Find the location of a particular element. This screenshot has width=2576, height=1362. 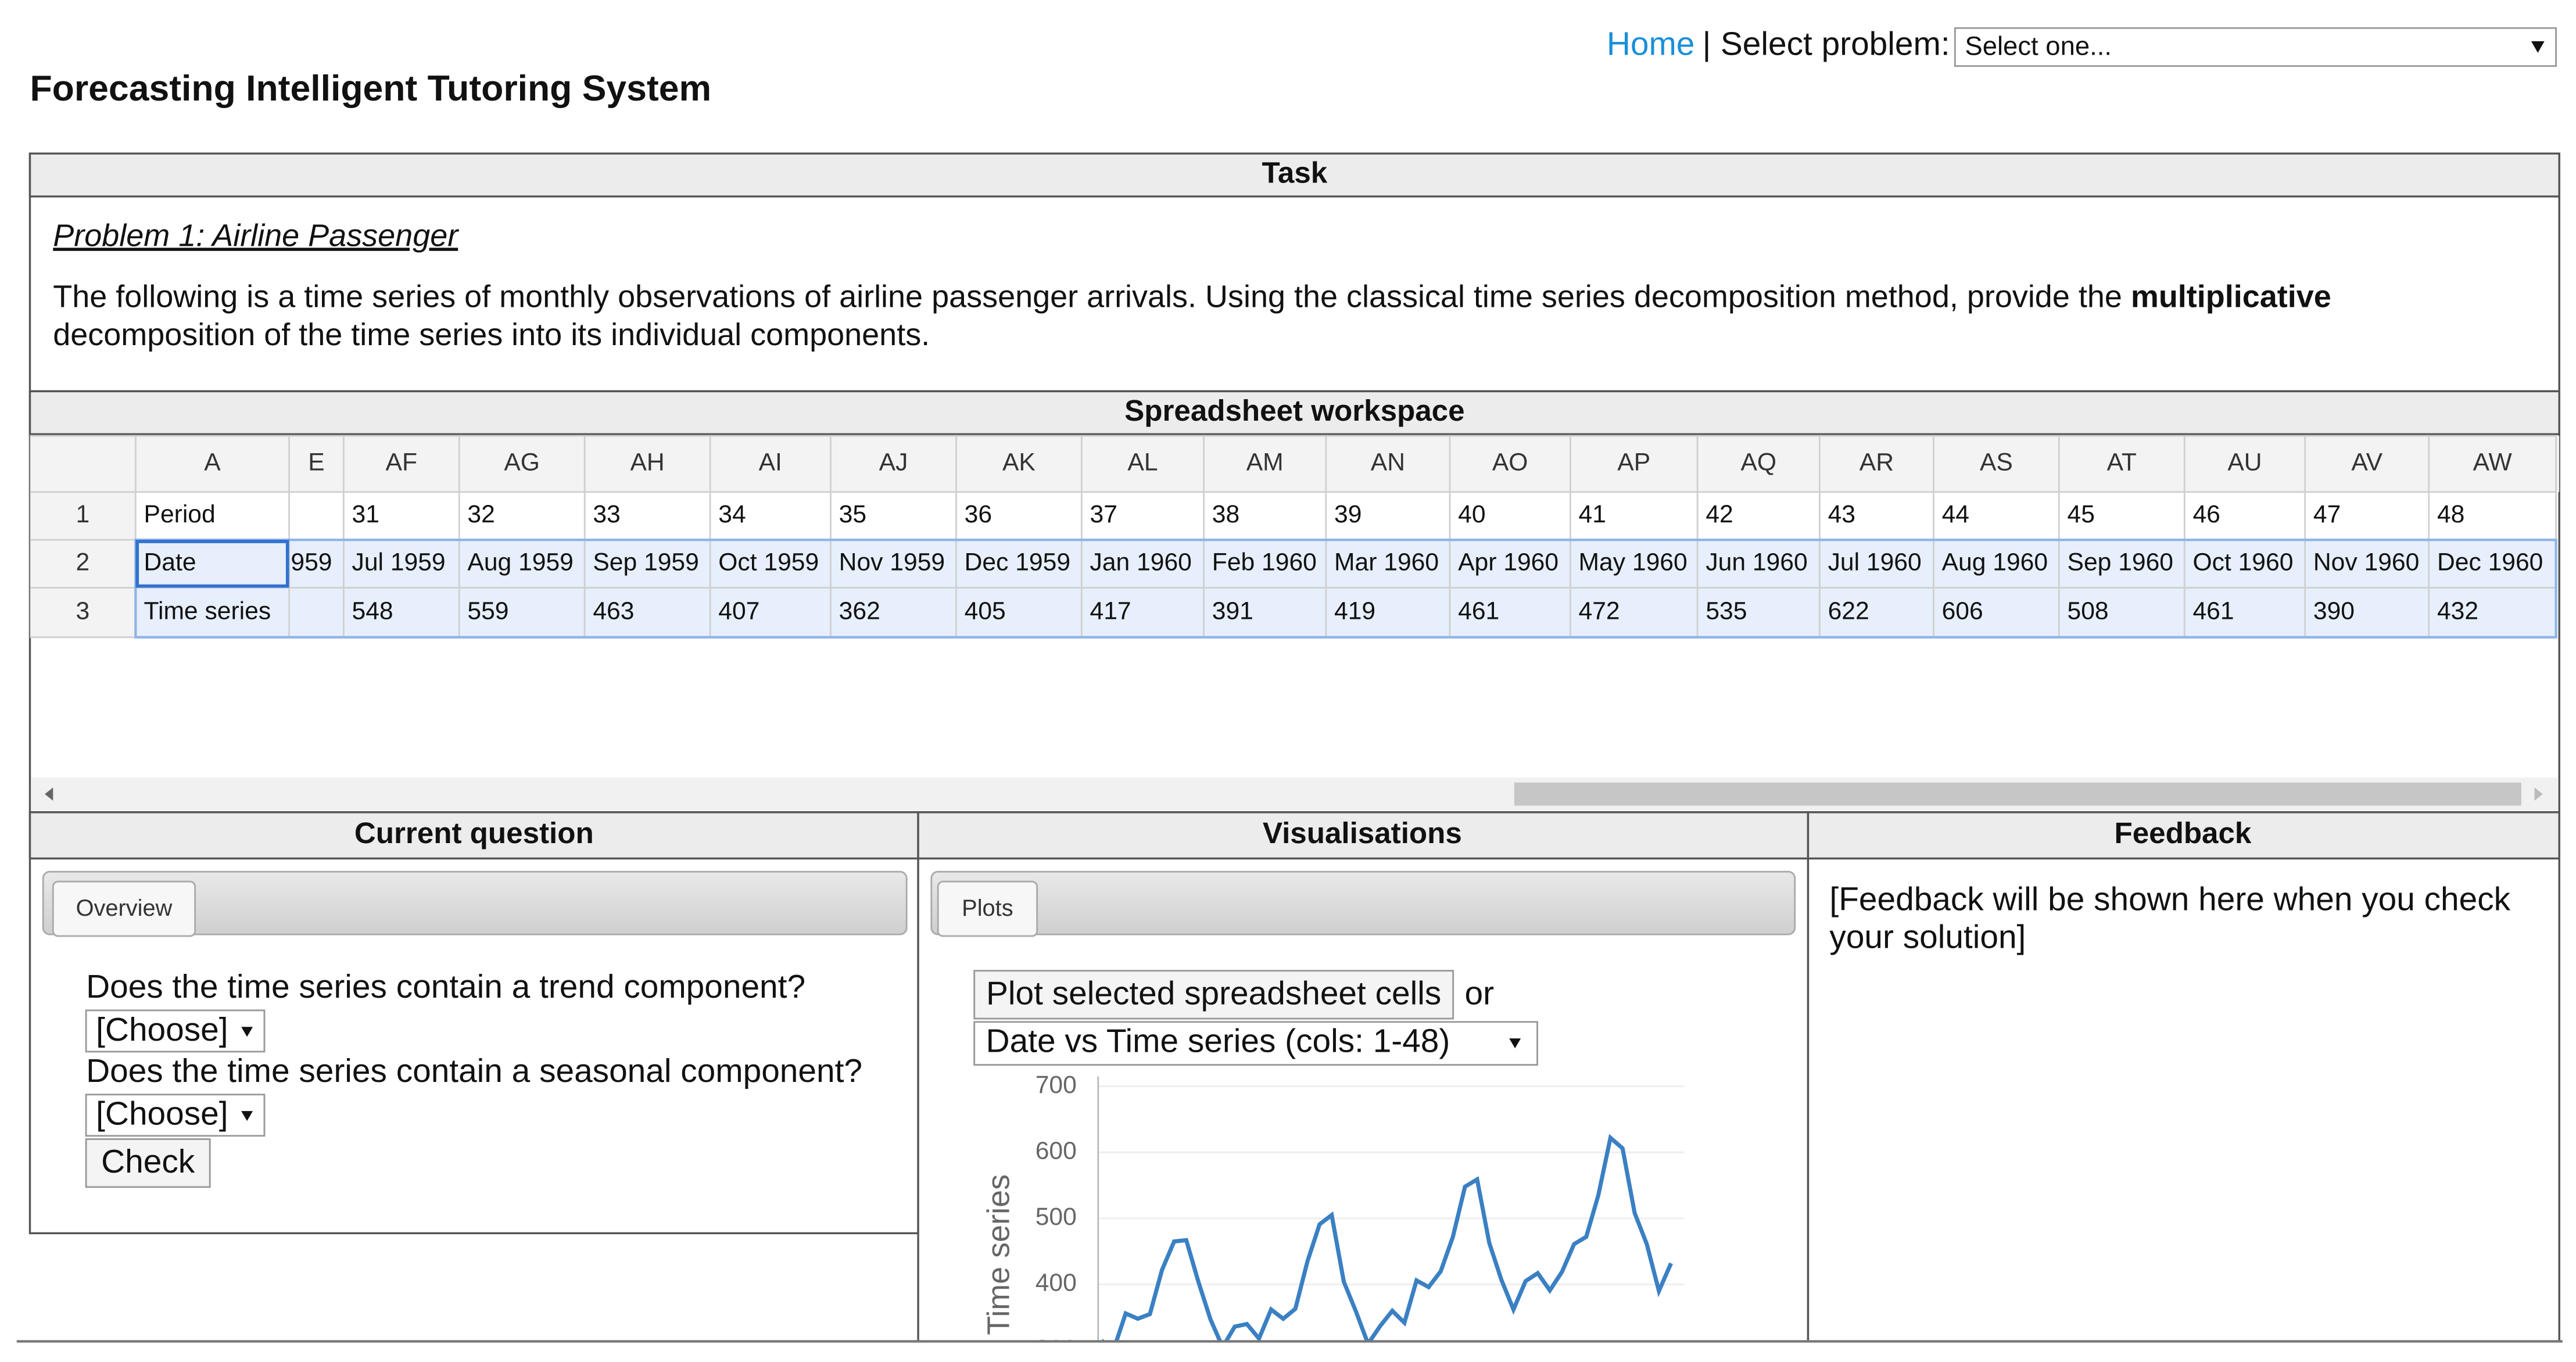

cell: Dec 1960 is located at coordinates (2490, 563).